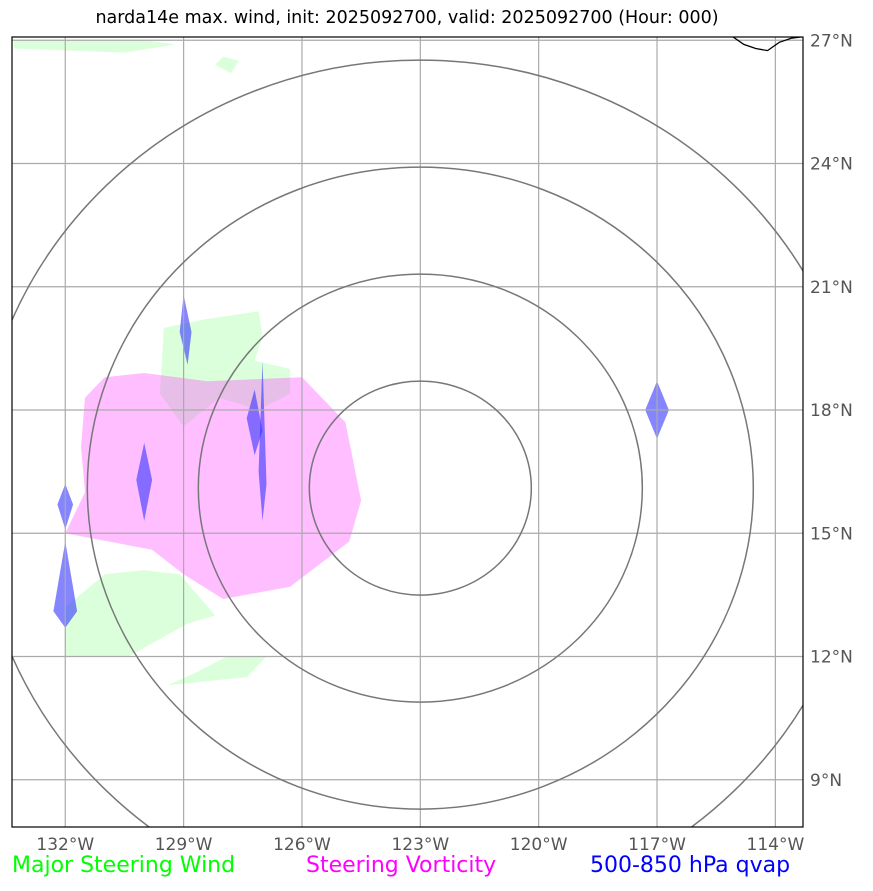 The image size is (873, 891). What do you see at coordinates (401, 865) in the screenshot?
I see `legend-steering-vorticity: Steering Vorticity` at bounding box center [401, 865].